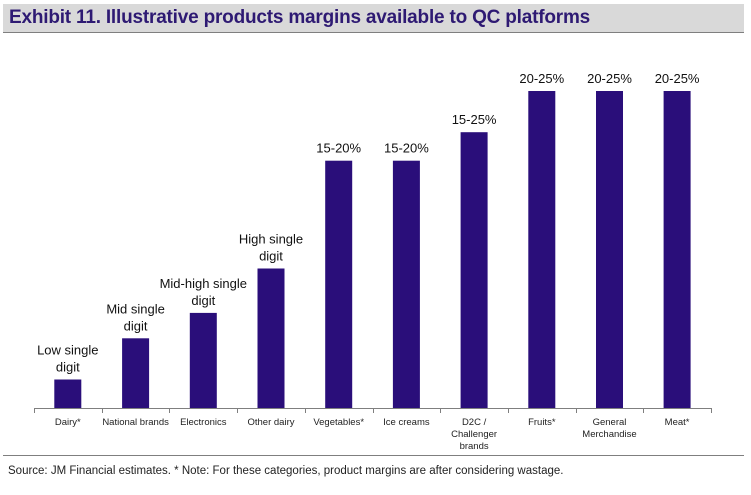  What do you see at coordinates (677, 422) in the screenshot?
I see `category-label: Meat*` at bounding box center [677, 422].